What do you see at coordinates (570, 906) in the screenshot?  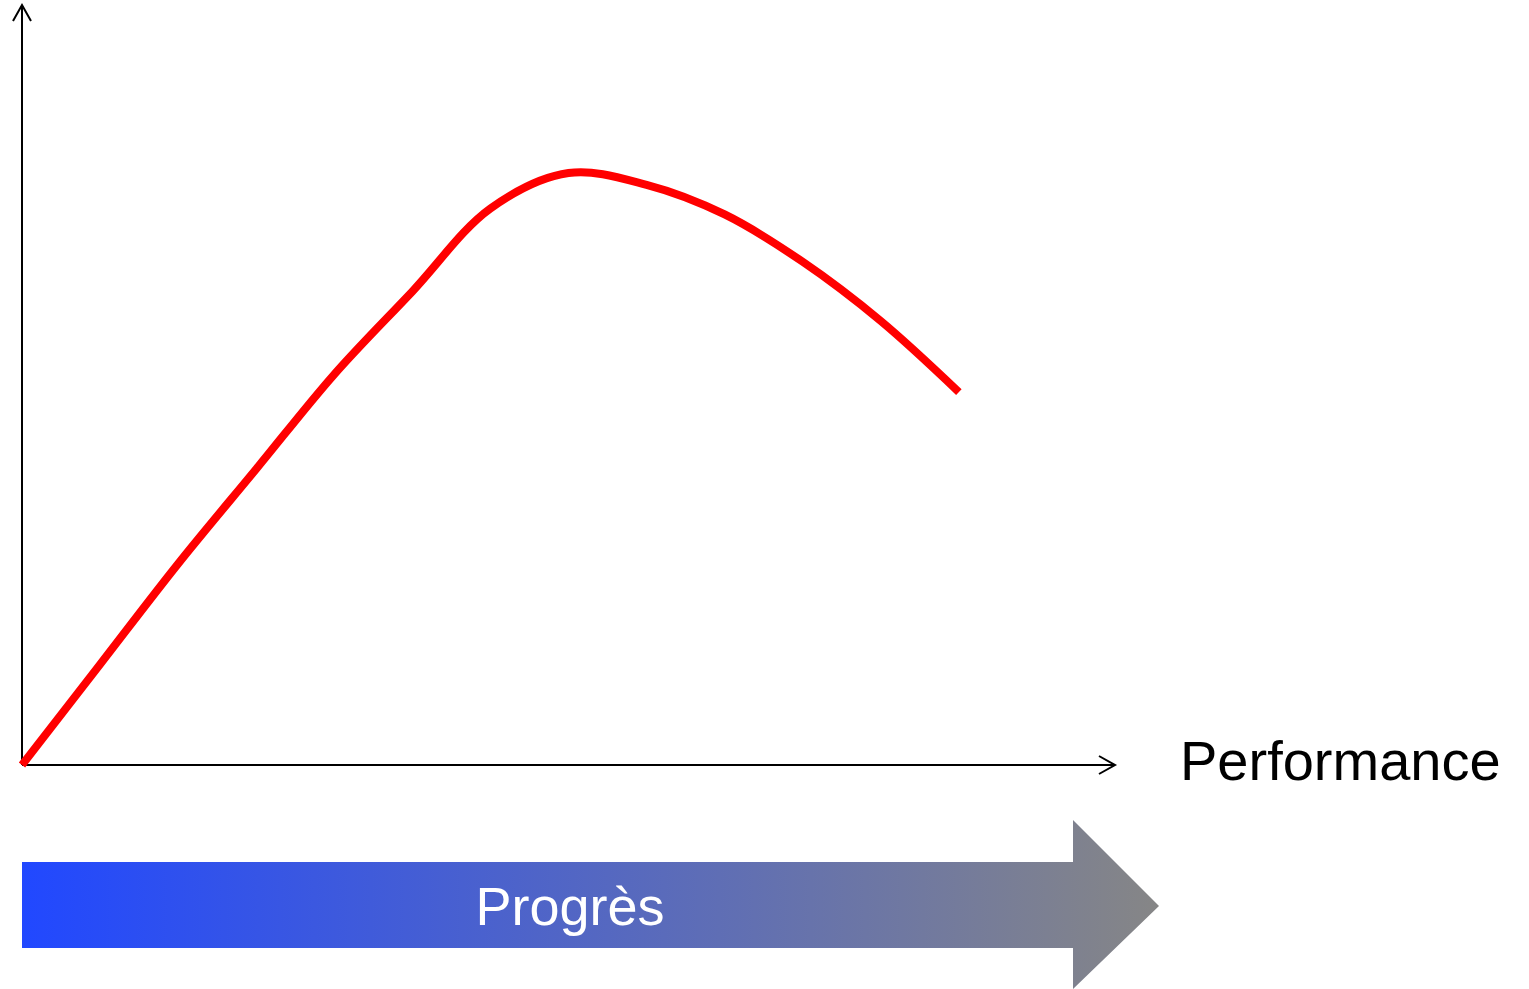 I see `text: Progrès` at bounding box center [570, 906].